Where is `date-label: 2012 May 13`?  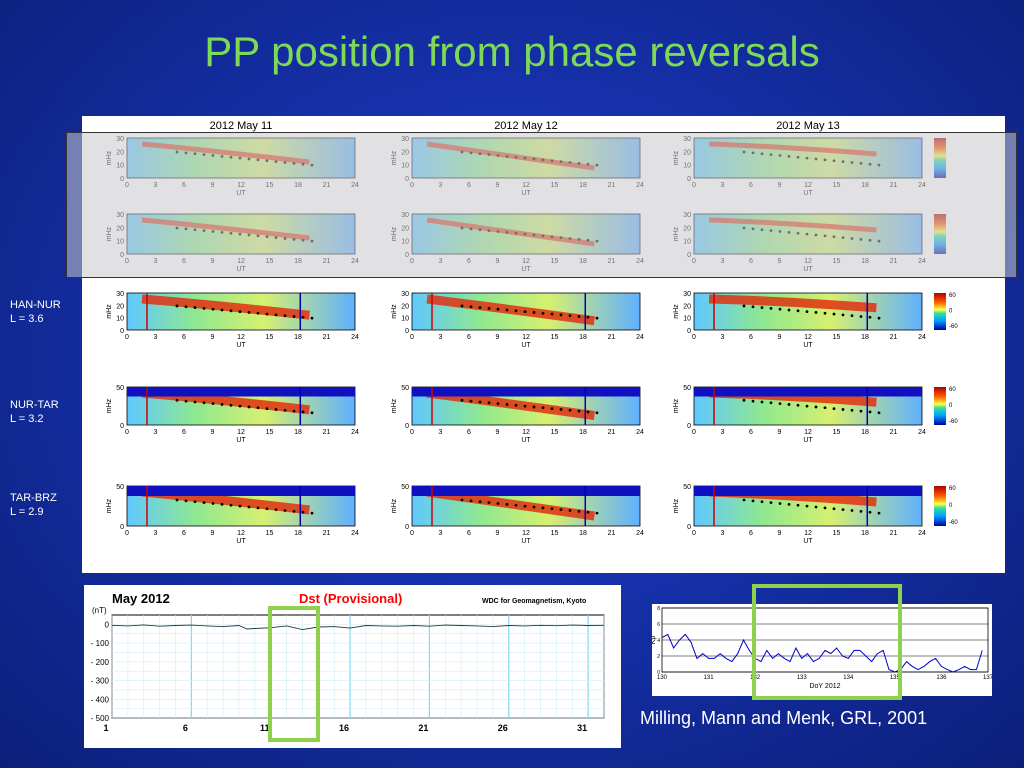 date-label: 2012 May 13 is located at coordinates (808, 126).